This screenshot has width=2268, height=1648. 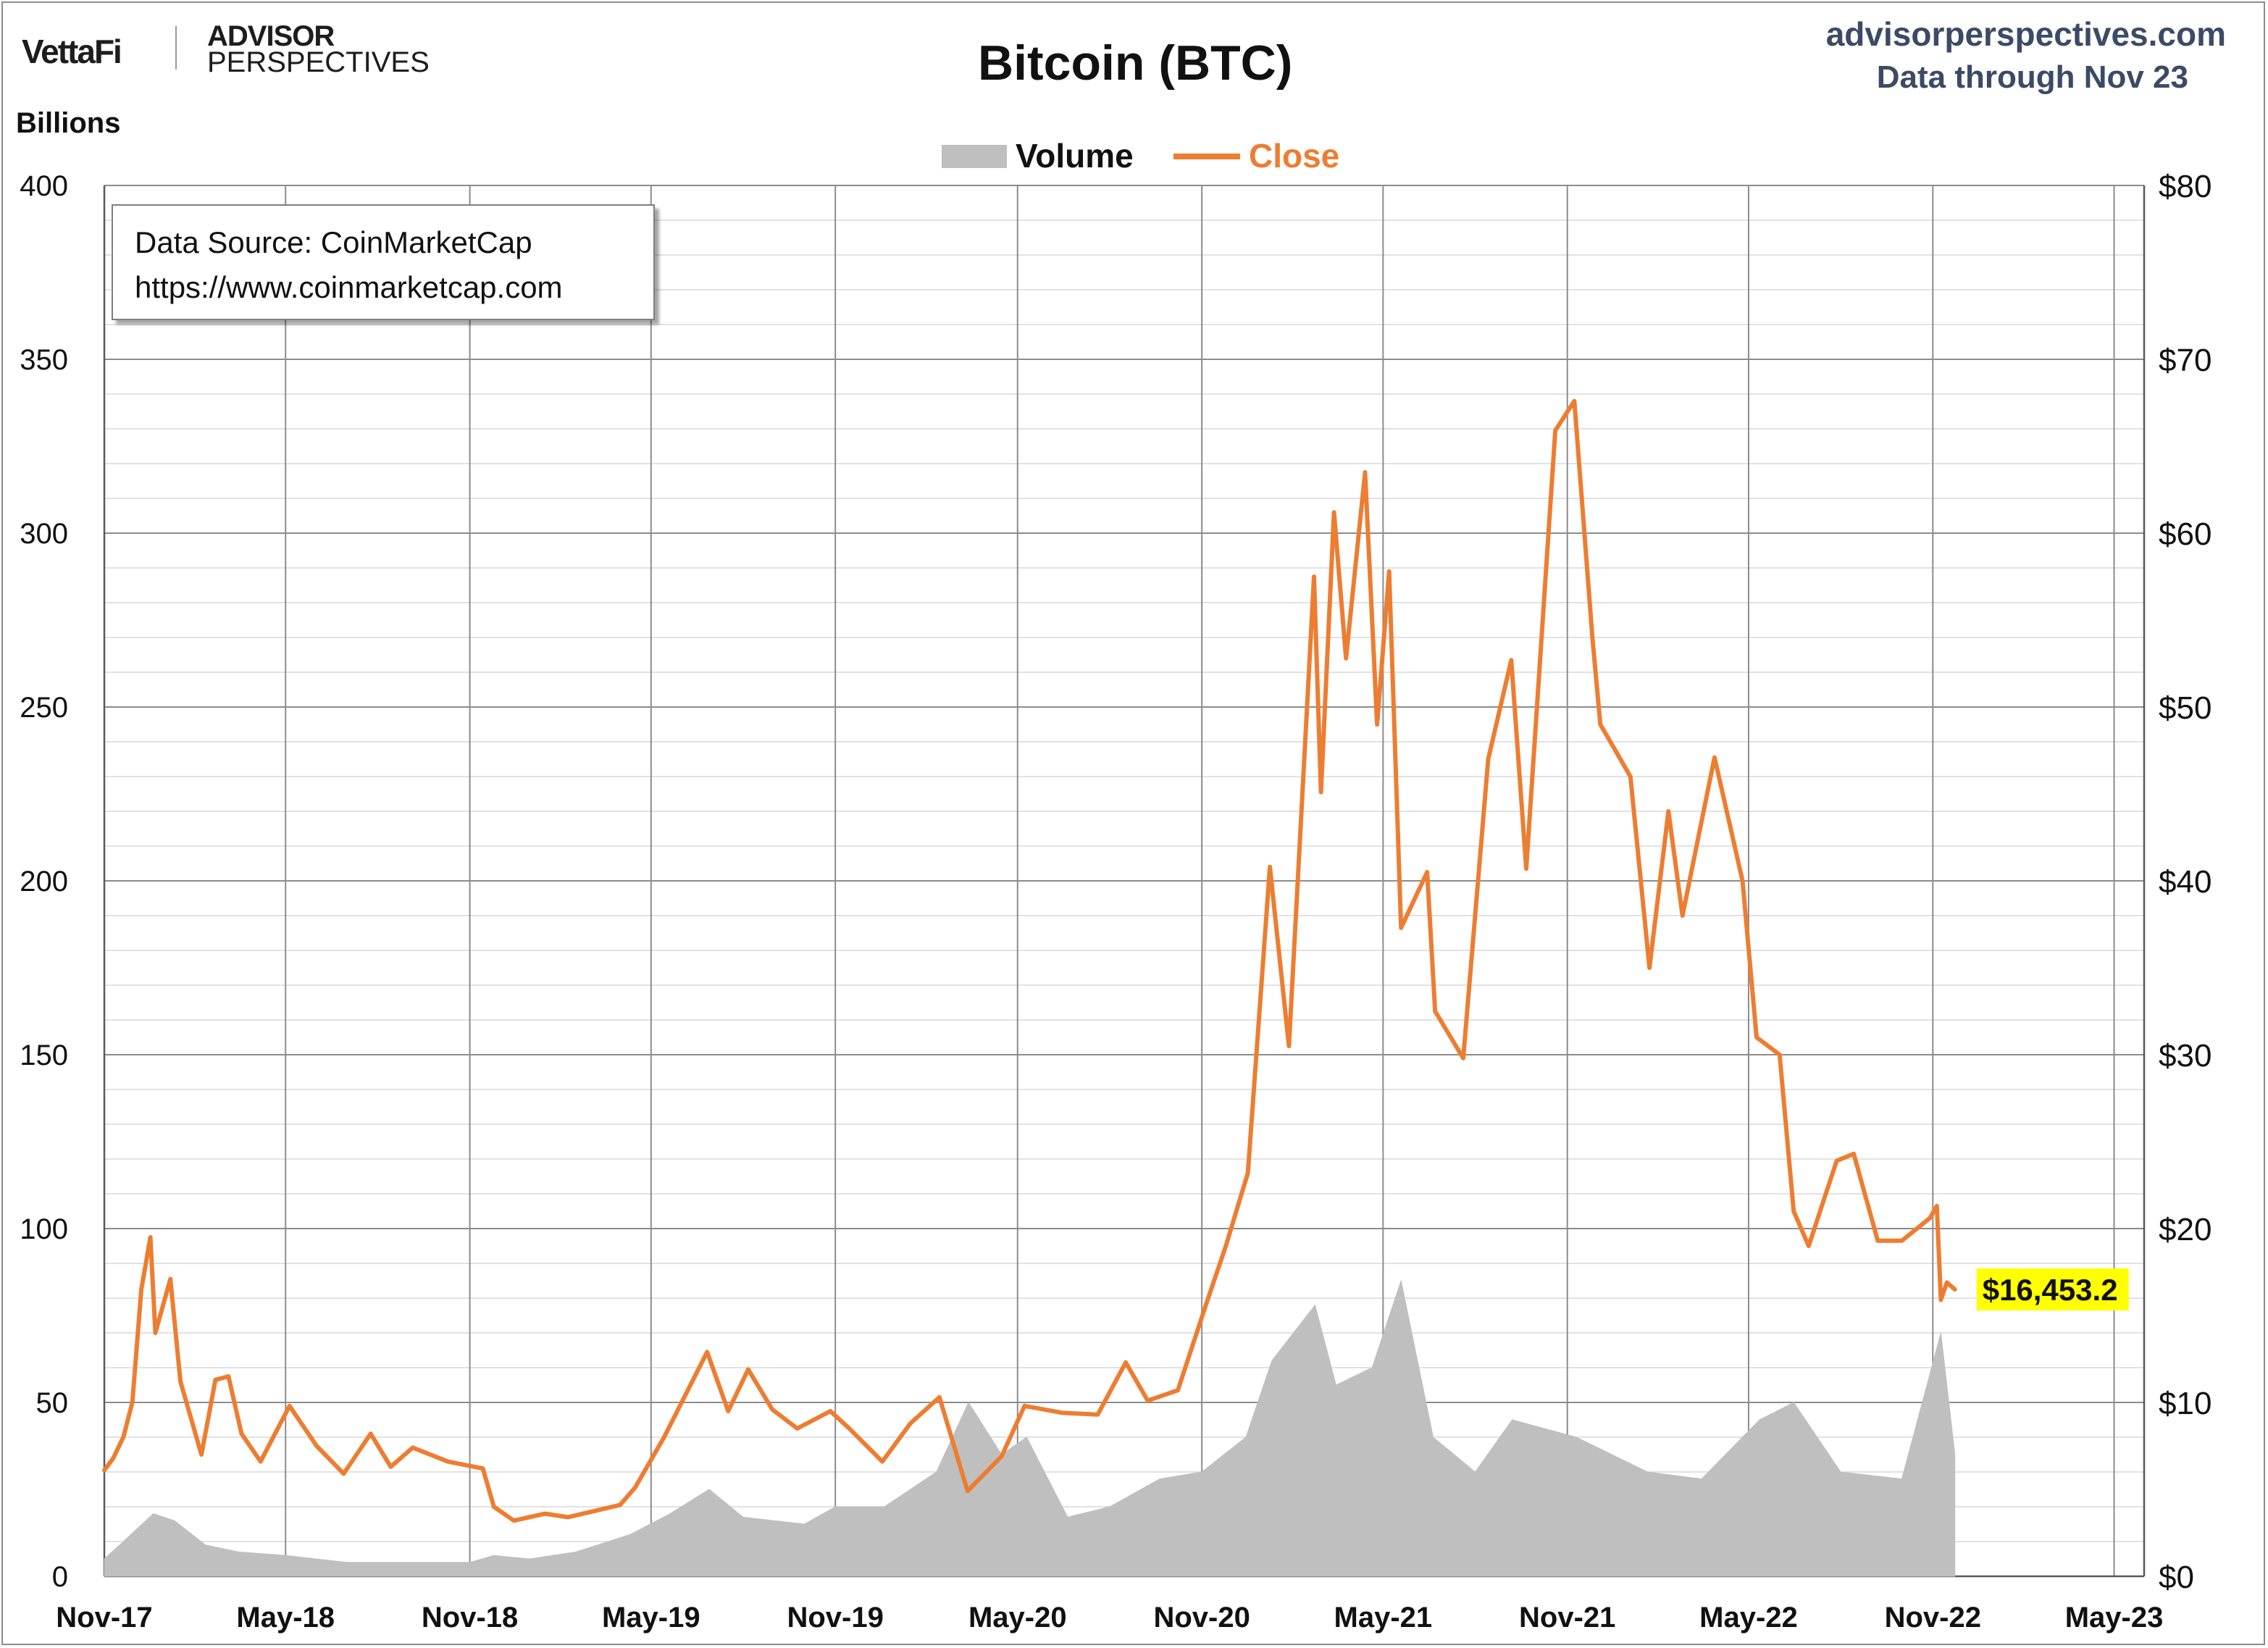 What do you see at coordinates (319, 62) in the screenshot?
I see `logo-perspectives-text: PERSPECTIVES` at bounding box center [319, 62].